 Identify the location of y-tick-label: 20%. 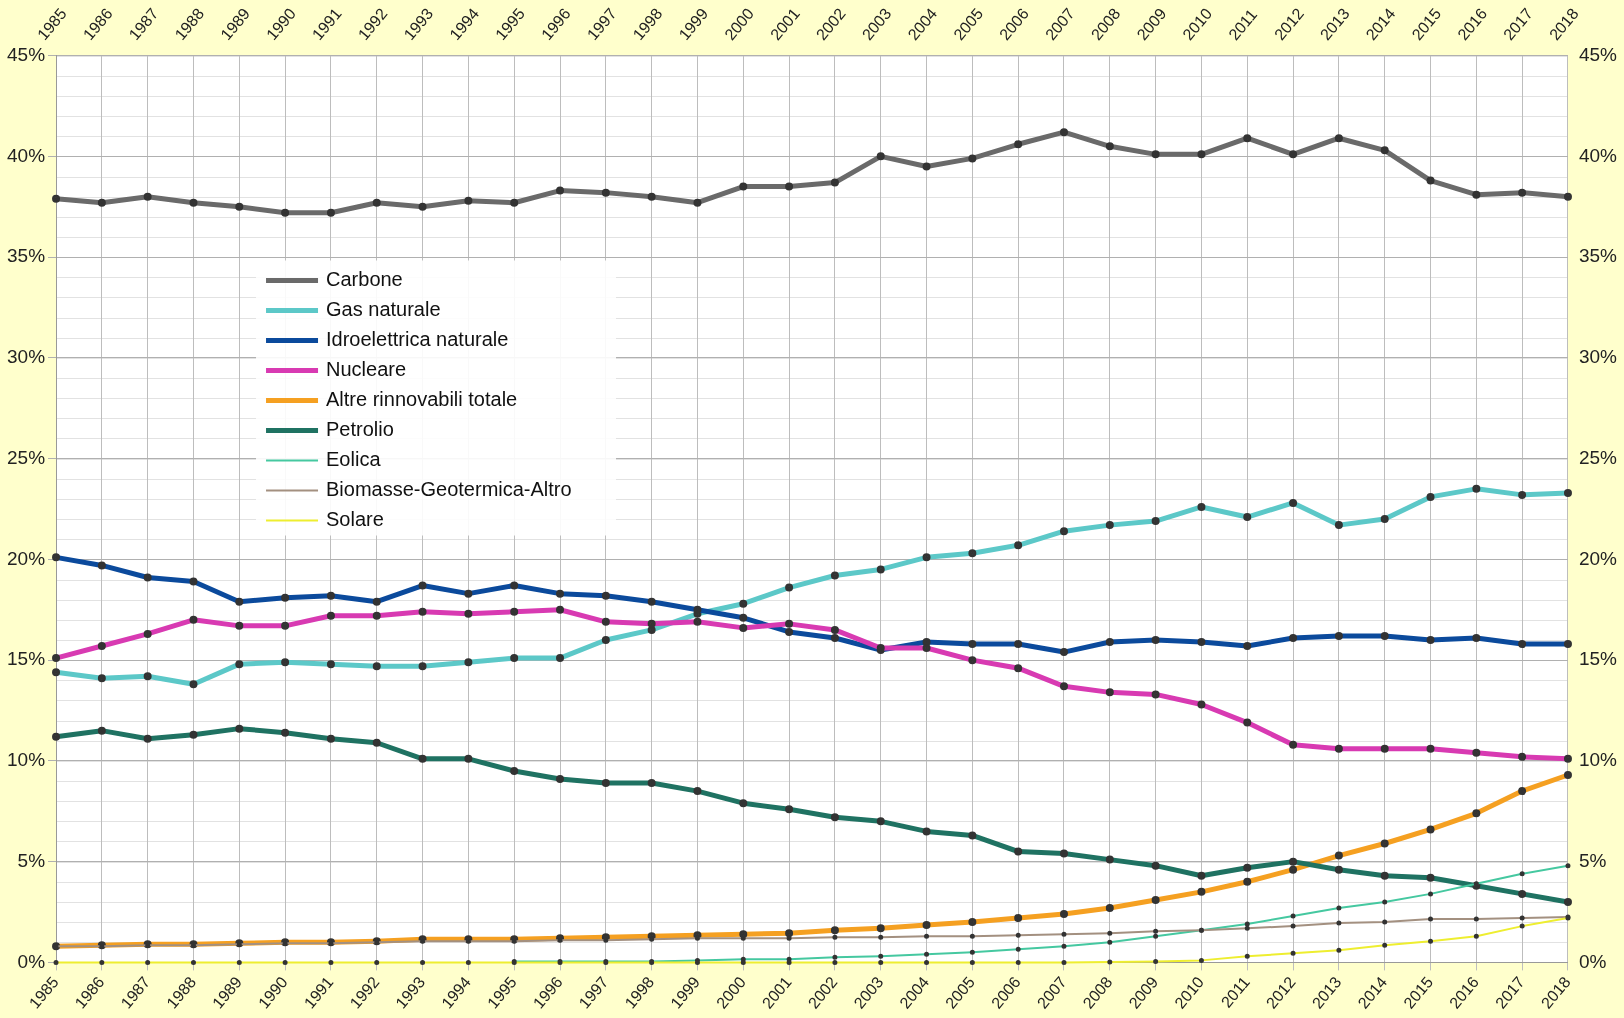
(26, 558).